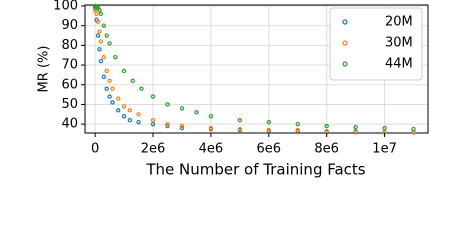  Describe the element at coordinates (69, 124) in the screenshot. I see `y-tick-label: 40` at that location.